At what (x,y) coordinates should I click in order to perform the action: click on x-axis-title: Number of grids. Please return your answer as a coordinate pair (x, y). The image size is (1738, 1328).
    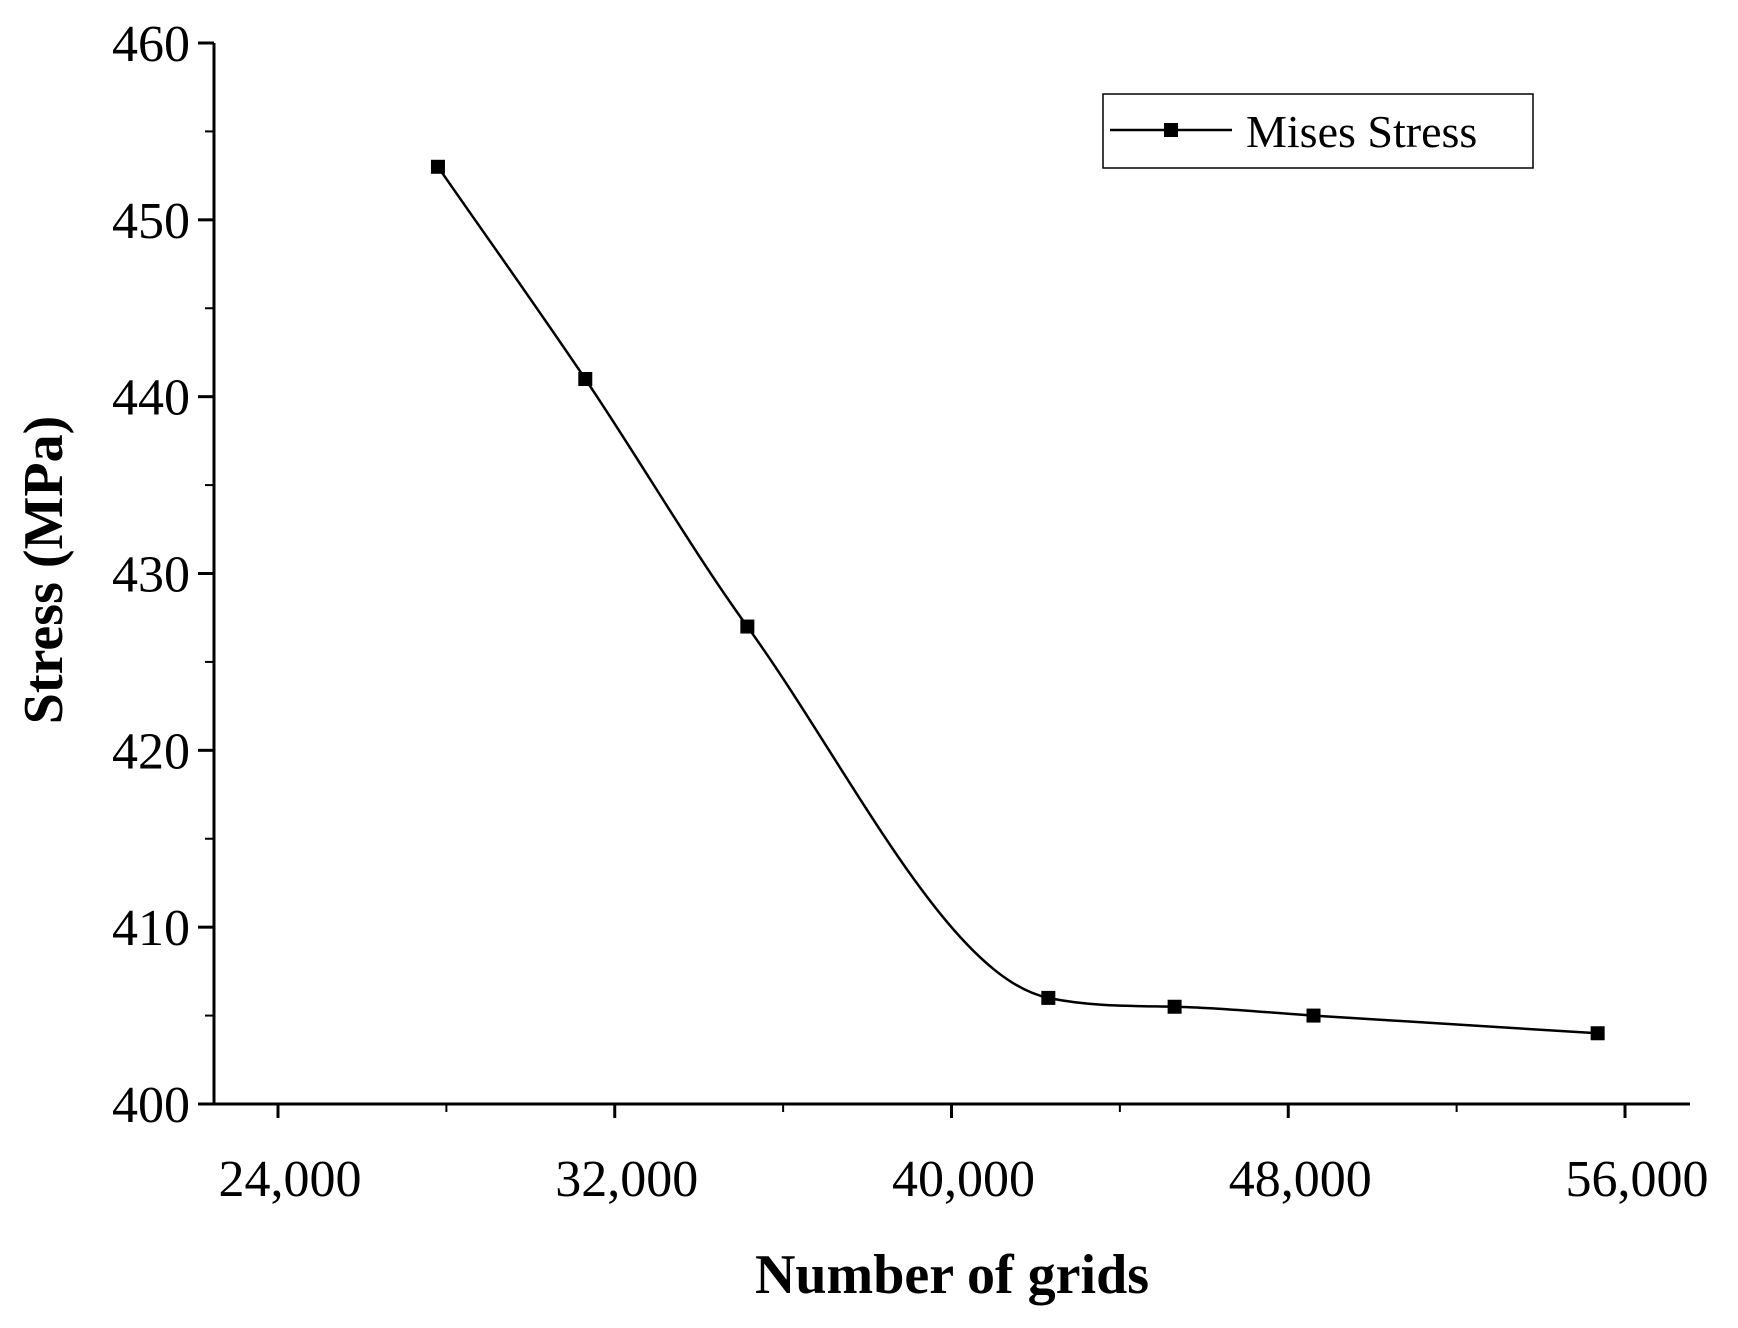
    Looking at the image, I should click on (952, 1275).